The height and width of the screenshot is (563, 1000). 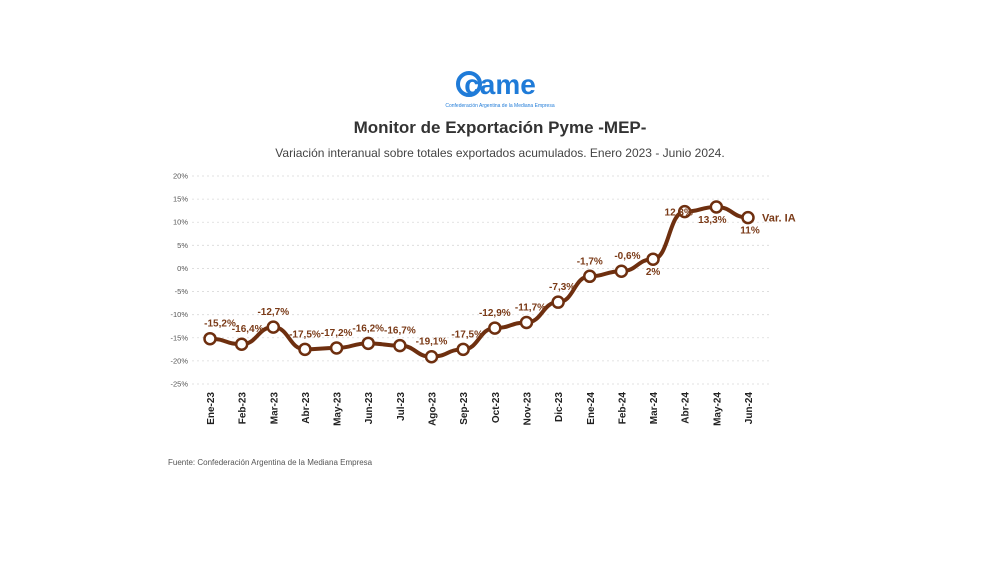 I want to click on logo-ring-icon, so click(x=469, y=84).